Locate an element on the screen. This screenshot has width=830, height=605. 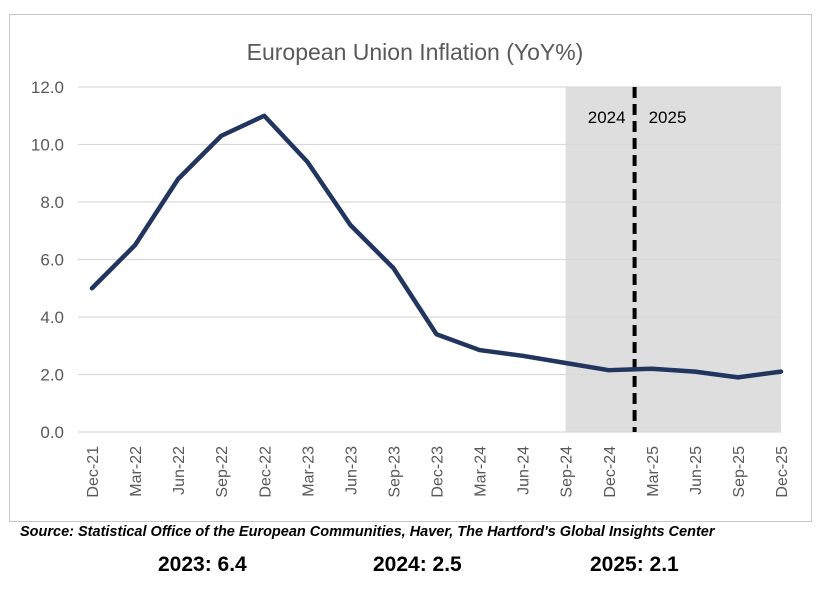
divider-label-left: 2024 is located at coordinates (607, 117).